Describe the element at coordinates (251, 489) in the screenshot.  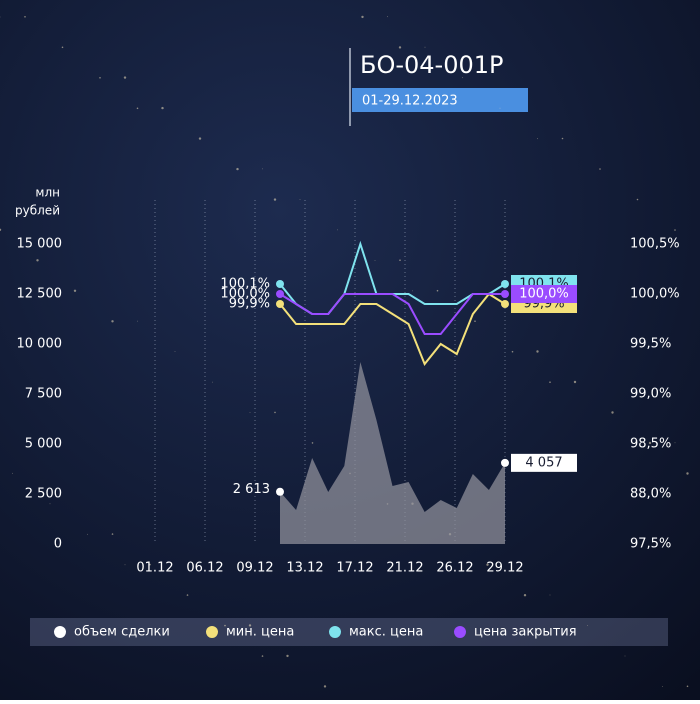
I see `value-label: 2 613` at that location.